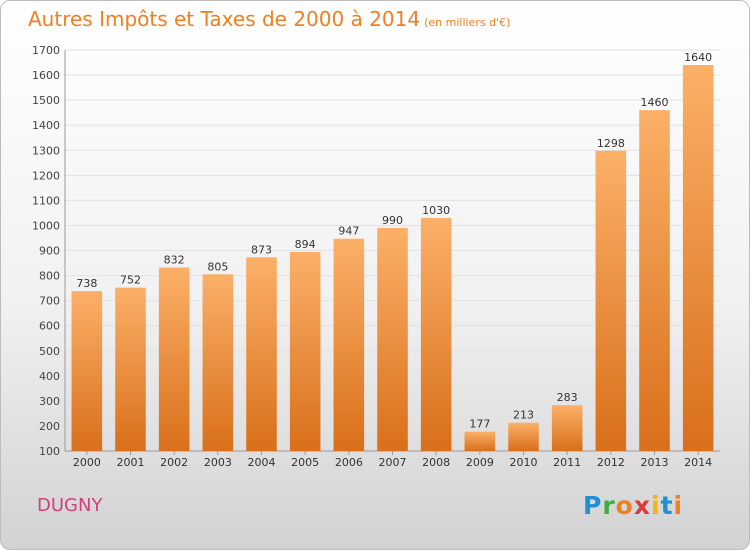 This screenshot has height=550, width=750. Describe the element at coordinates (174, 260) in the screenshot. I see `data-label: 832` at that location.